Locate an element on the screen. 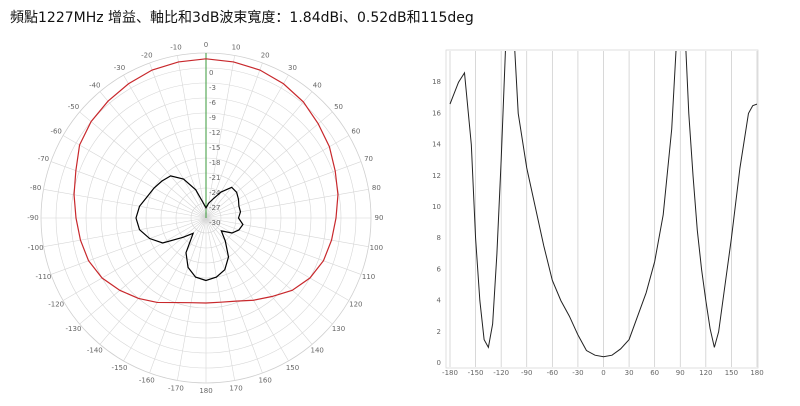  angle-tick-label: 150 is located at coordinates (292, 368).